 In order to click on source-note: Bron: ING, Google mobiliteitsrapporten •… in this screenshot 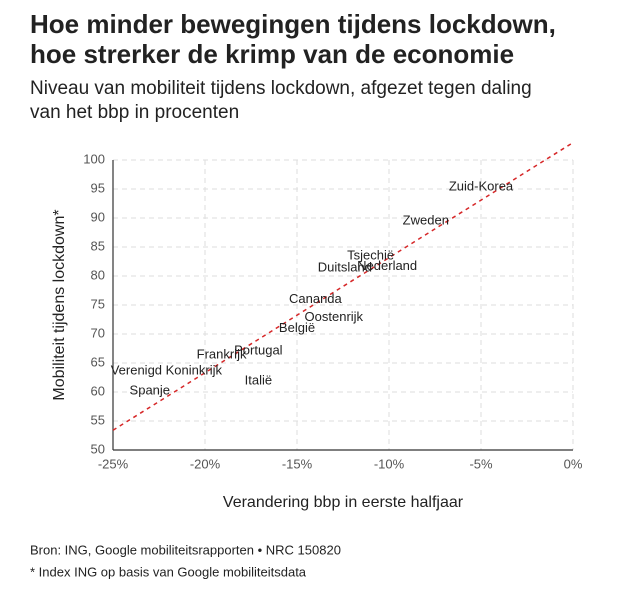, I will do `click(185, 549)`.